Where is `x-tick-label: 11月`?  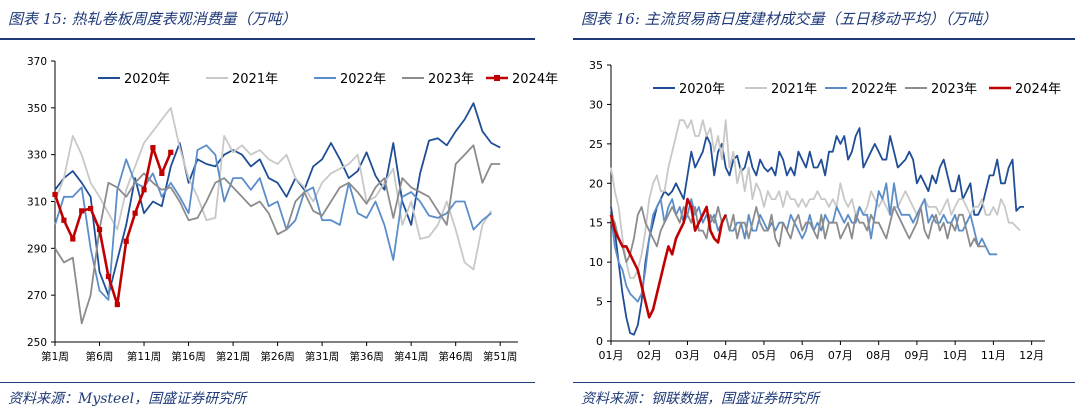
x-tick-label: 11月 is located at coordinates (993, 355).